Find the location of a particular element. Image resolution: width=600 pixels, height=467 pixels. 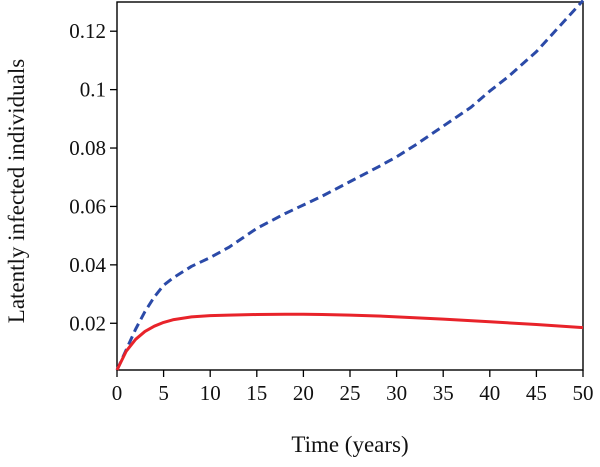

x-tick-label: 0 is located at coordinates (117, 393).